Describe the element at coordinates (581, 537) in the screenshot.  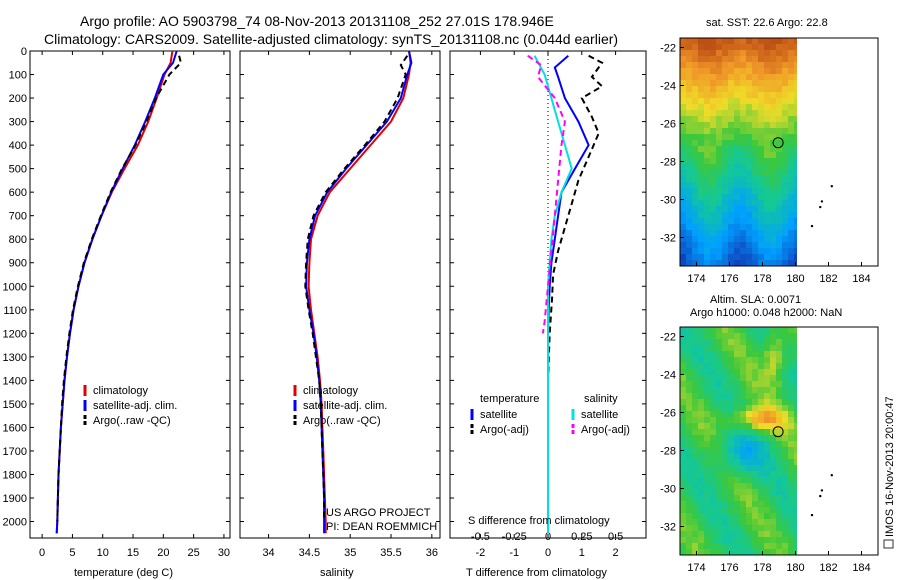
I see `s-difference-tick-label: 0.25` at that location.